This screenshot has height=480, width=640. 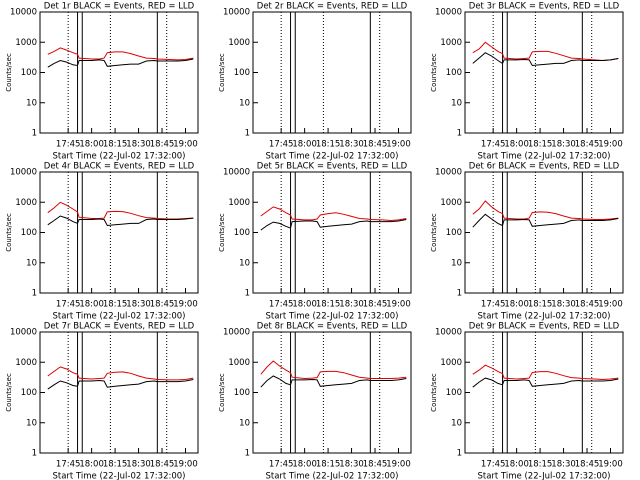 I want to click on chart-title: Det 6r BLACK = Events, RED = LLD, so click(x=544, y=167).